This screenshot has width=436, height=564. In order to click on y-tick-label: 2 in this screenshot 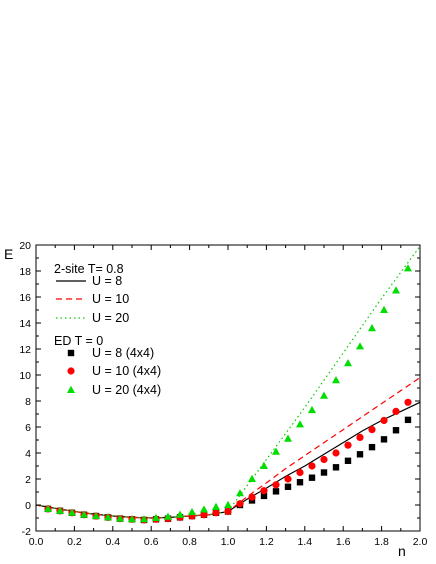, I will do `click(28, 480)`.